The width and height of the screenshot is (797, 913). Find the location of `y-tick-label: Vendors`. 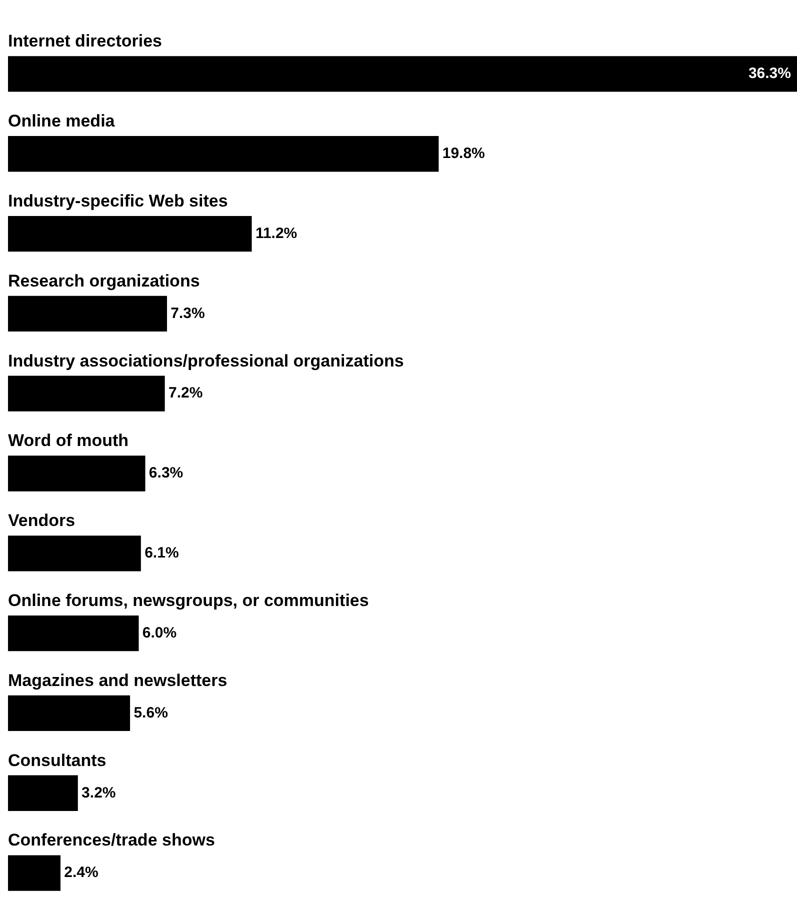

y-tick-label: Vendors is located at coordinates (42, 520).